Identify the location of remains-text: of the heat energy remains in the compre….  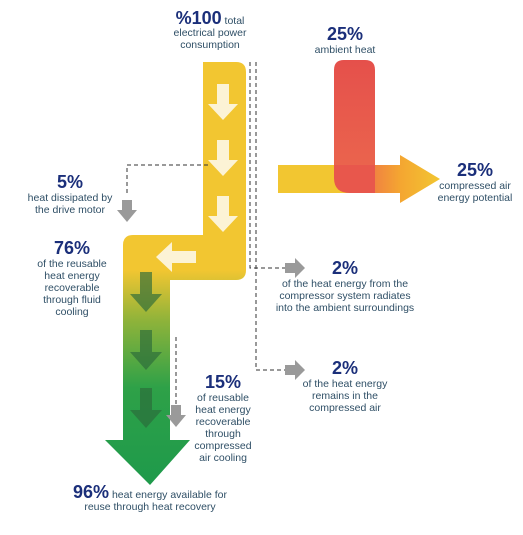
(345, 396).